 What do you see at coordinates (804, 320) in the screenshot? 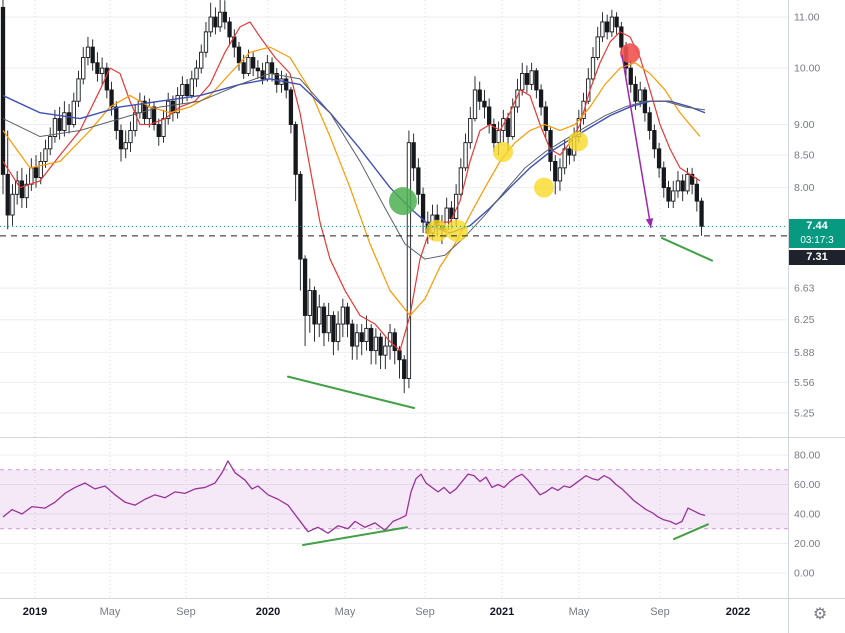
I see `price-tick-label: 6.25` at bounding box center [804, 320].